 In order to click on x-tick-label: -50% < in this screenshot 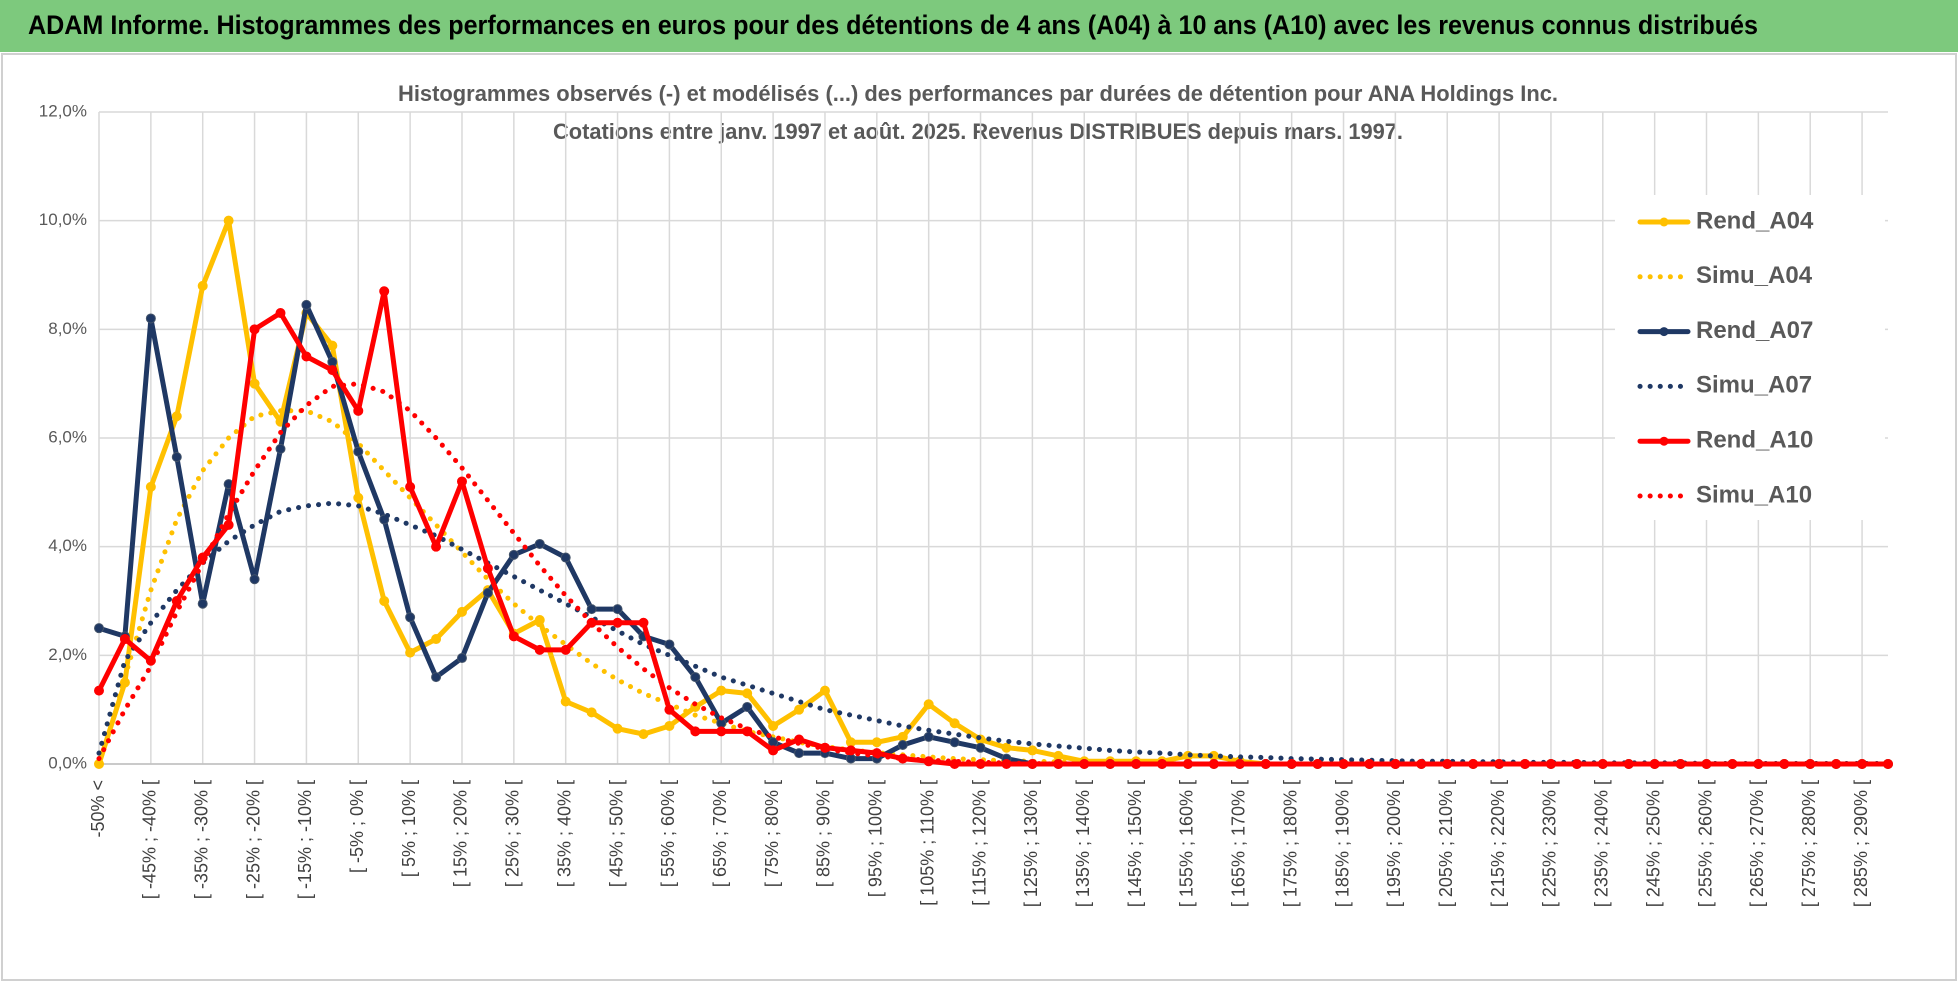, I will do `click(98, 809)`.